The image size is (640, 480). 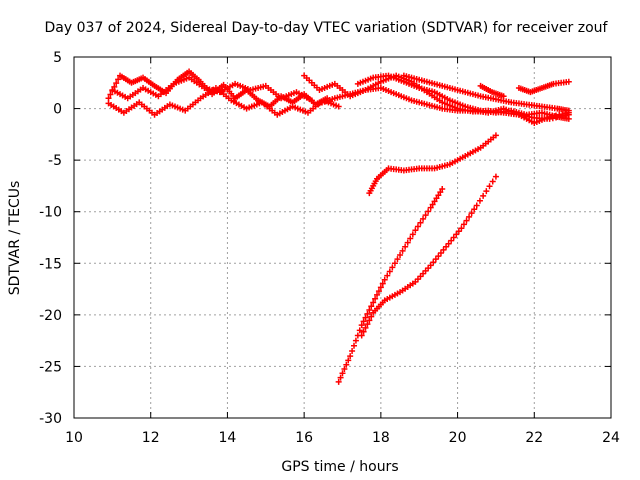 What do you see at coordinates (212, 89) in the screenshot?
I see `series-track-c` at bounding box center [212, 89].